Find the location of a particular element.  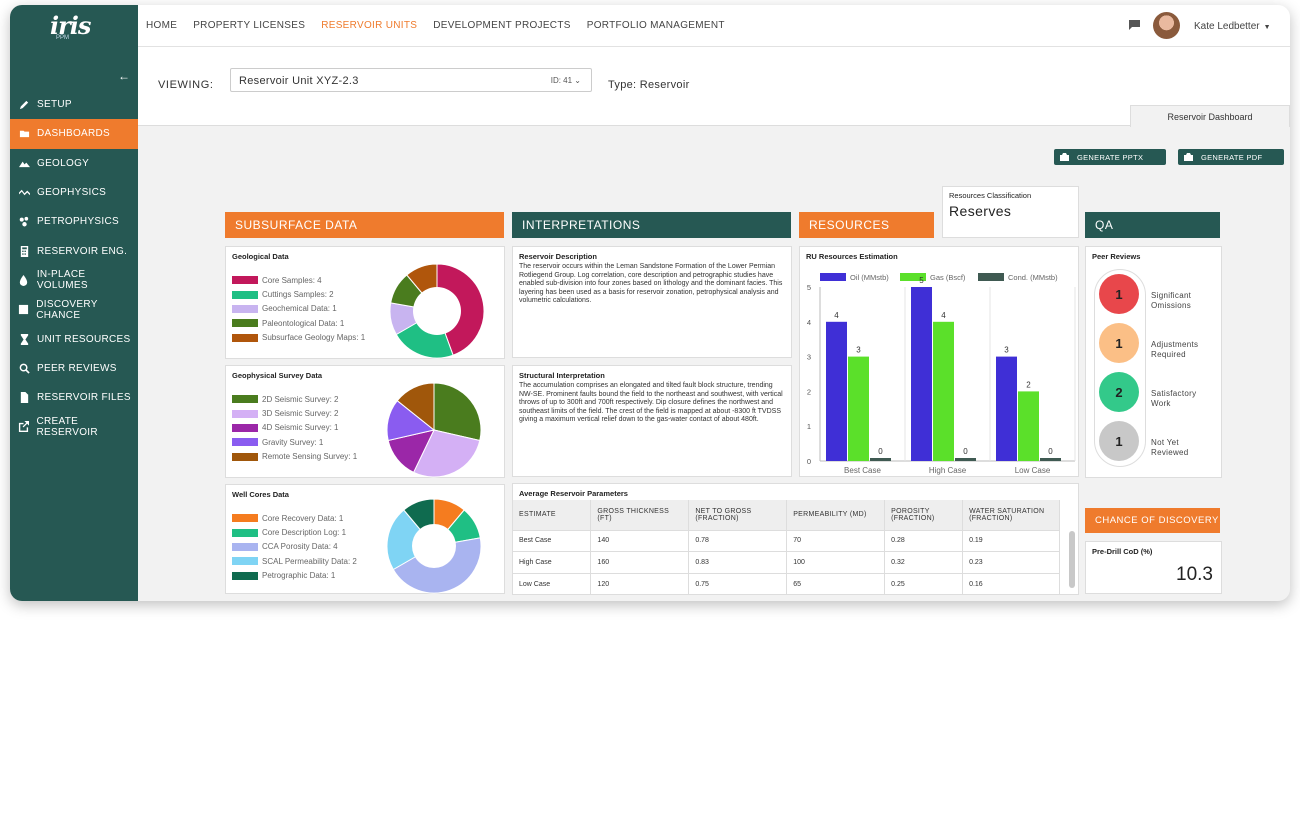

adjustments-required-label: Adjustments Required is located at coordinates (1174, 350).